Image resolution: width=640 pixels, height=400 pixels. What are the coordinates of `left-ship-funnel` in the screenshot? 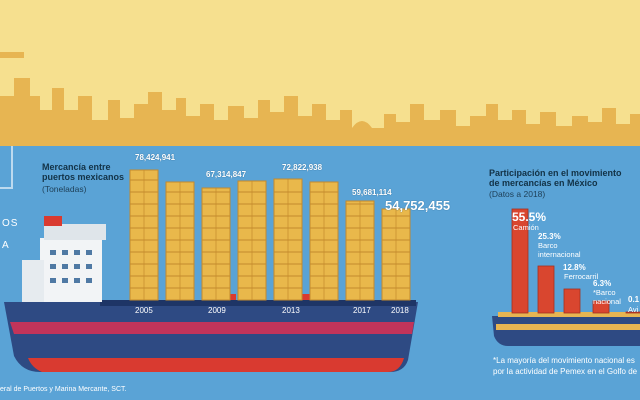 It's located at (53, 221).